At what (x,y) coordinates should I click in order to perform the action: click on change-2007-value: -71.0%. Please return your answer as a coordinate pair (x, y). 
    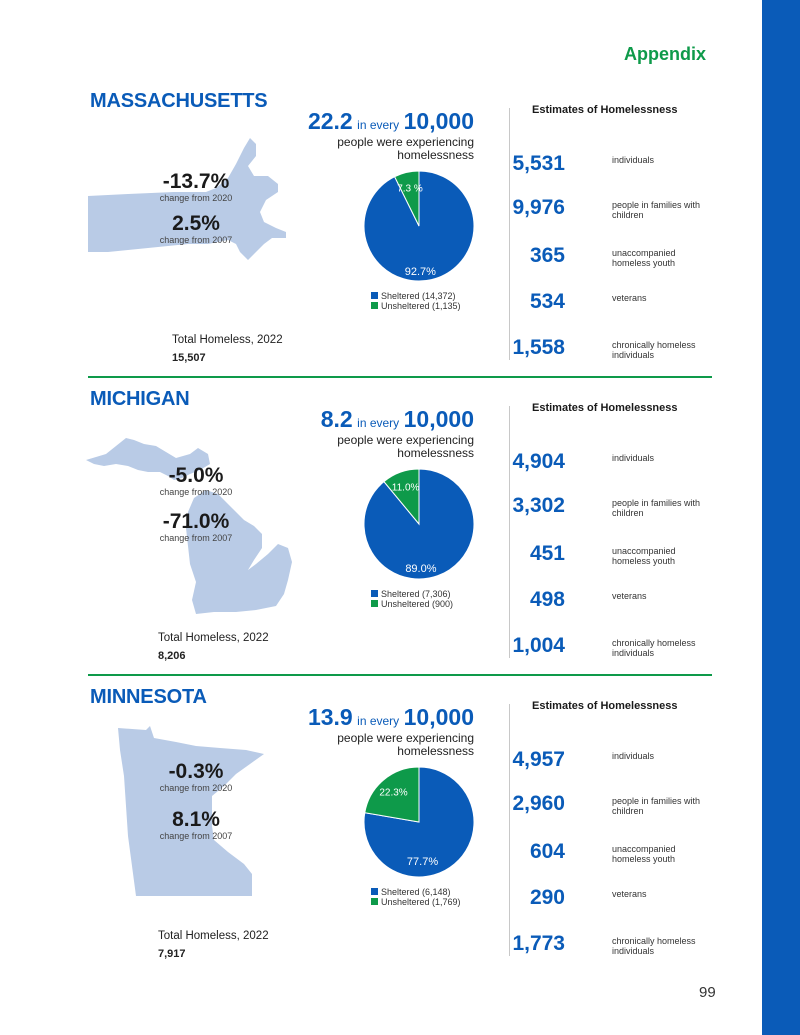
    Looking at the image, I should click on (196, 521).